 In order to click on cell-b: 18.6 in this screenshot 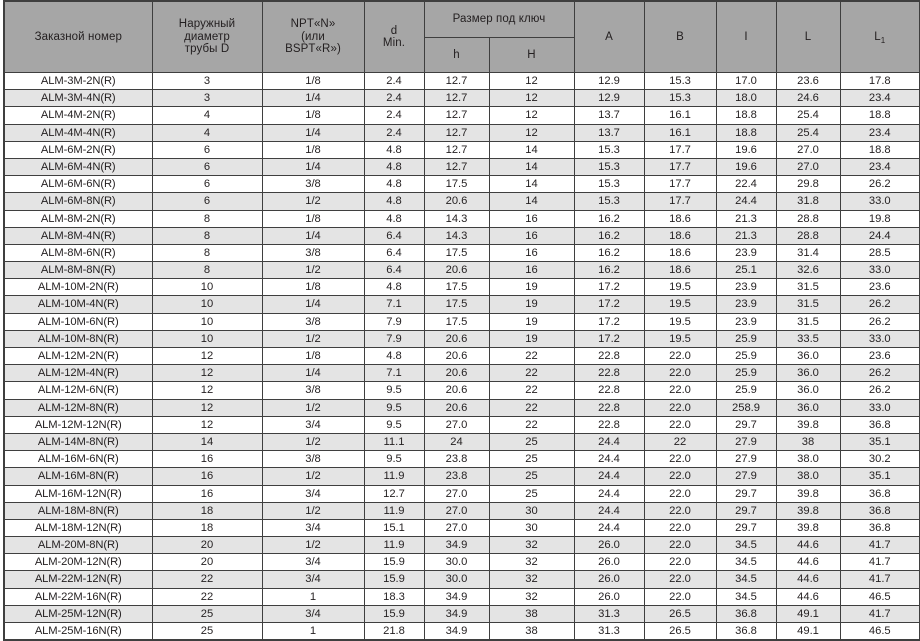, I will do `click(680, 235)`.